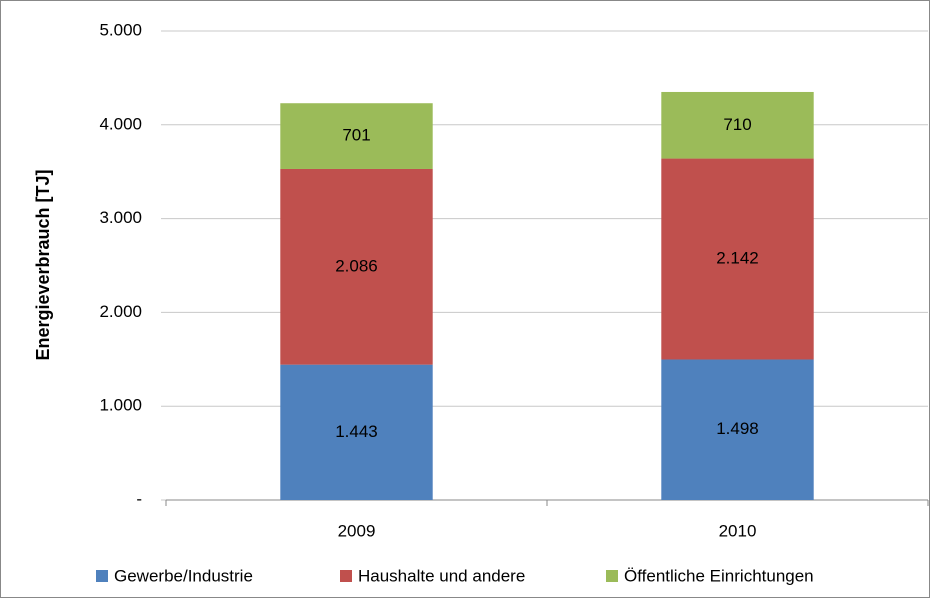  What do you see at coordinates (357, 530) in the screenshot?
I see `x-tick-label: 2009` at bounding box center [357, 530].